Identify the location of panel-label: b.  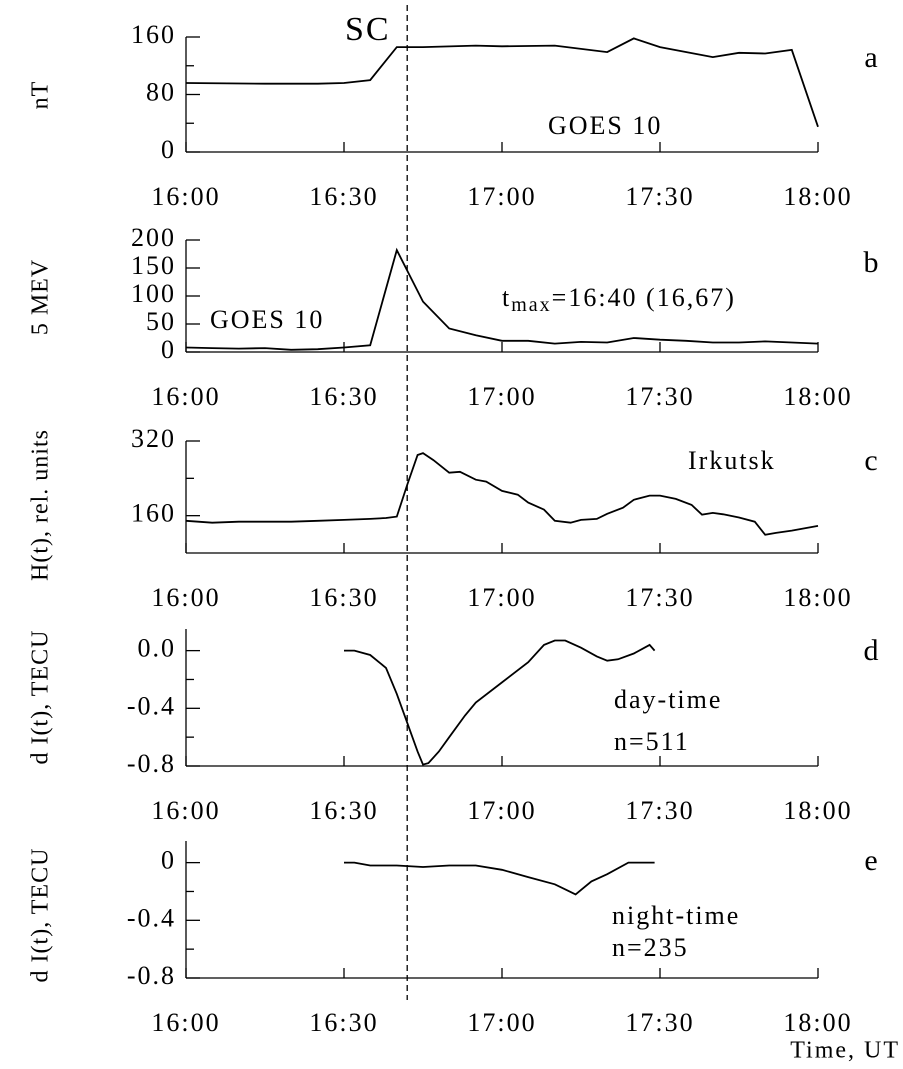
(872, 262).